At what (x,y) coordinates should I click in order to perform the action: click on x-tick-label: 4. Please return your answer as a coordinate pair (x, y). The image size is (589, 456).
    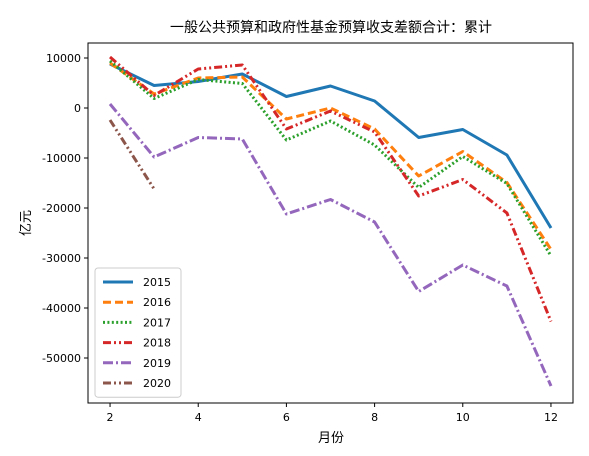
    Looking at the image, I should click on (198, 417).